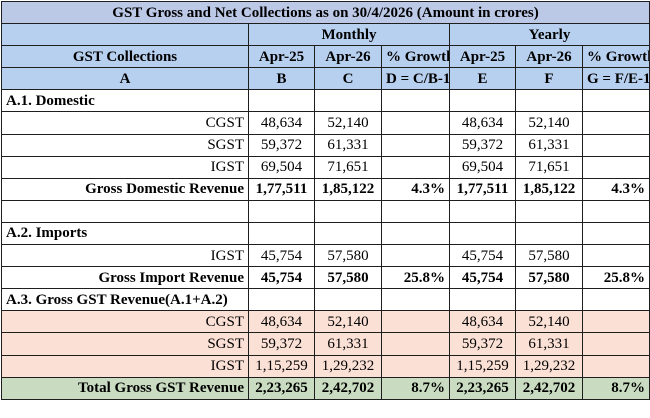  I want to click on cell-e: 45,754, so click(482, 256).